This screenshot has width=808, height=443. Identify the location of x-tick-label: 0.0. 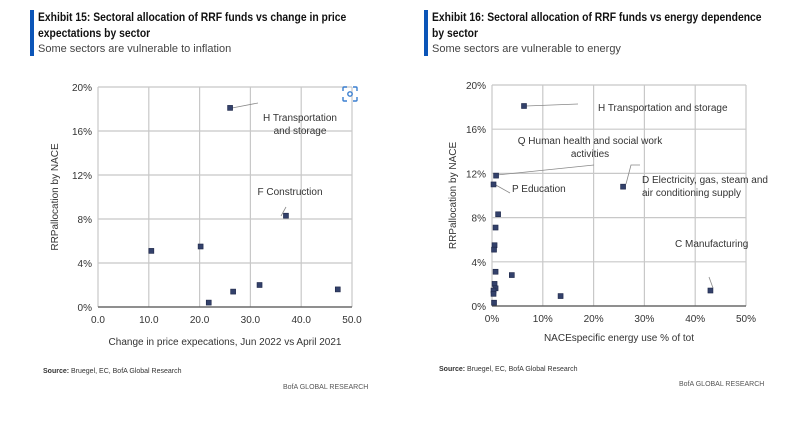
(98, 320).